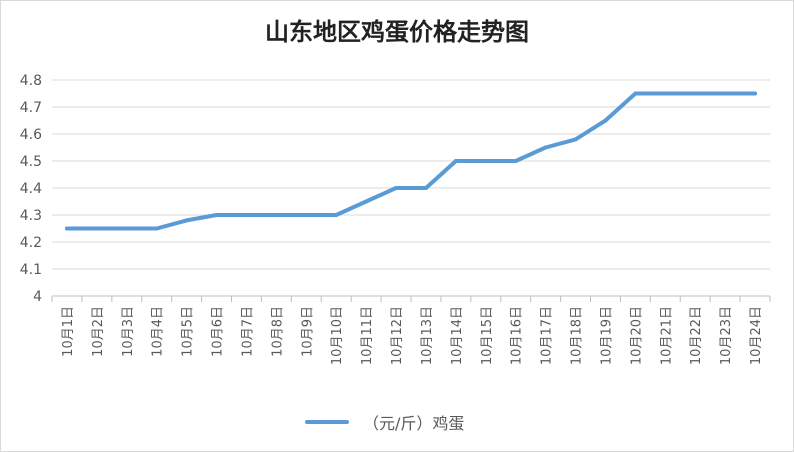 This screenshot has height=452, width=794. I want to click on x-tick-label: 10月15日, so click(487, 335).